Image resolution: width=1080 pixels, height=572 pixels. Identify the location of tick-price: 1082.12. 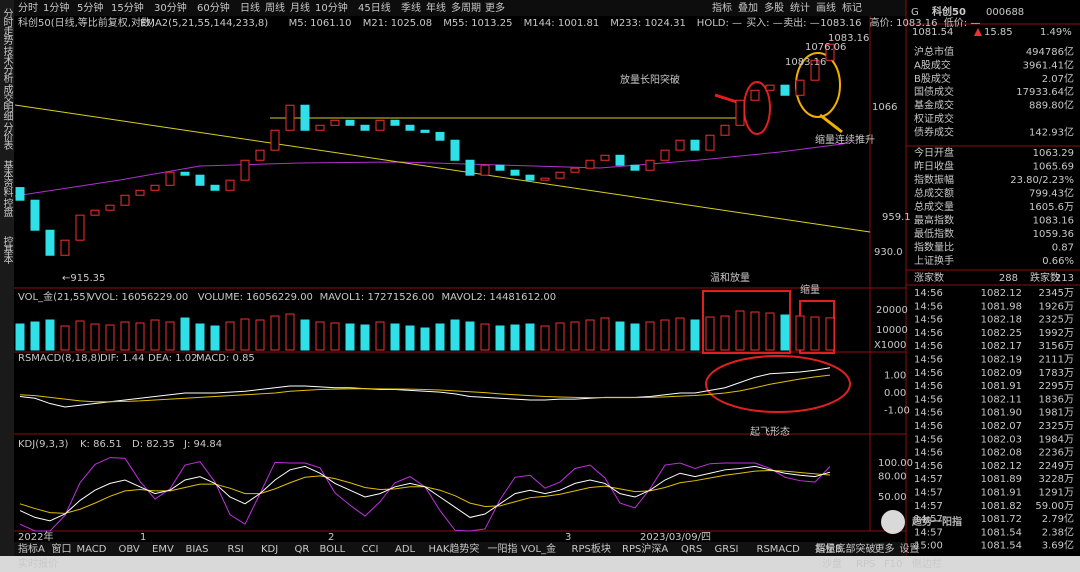
(1001, 466).